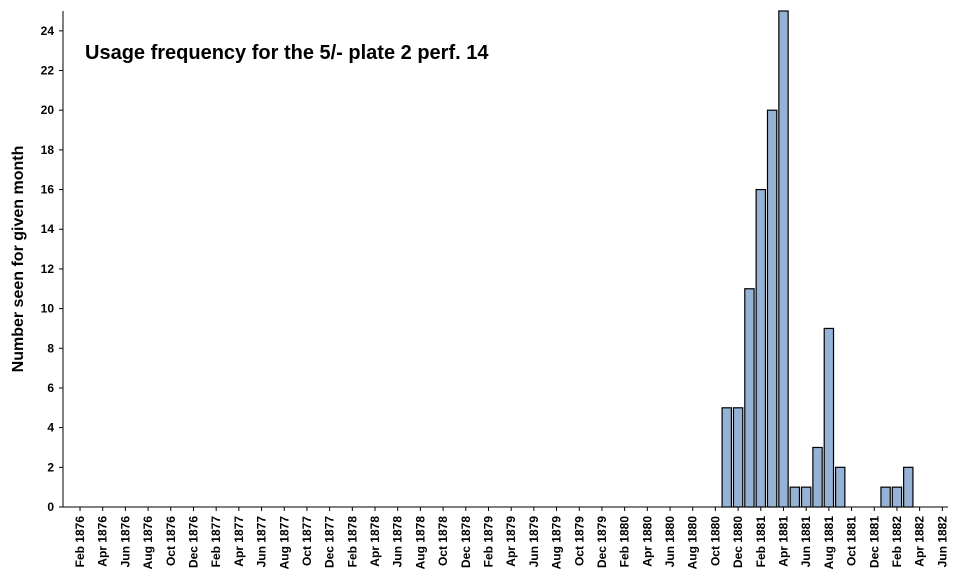  I want to click on y-tick-label: 14, so click(48, 229).